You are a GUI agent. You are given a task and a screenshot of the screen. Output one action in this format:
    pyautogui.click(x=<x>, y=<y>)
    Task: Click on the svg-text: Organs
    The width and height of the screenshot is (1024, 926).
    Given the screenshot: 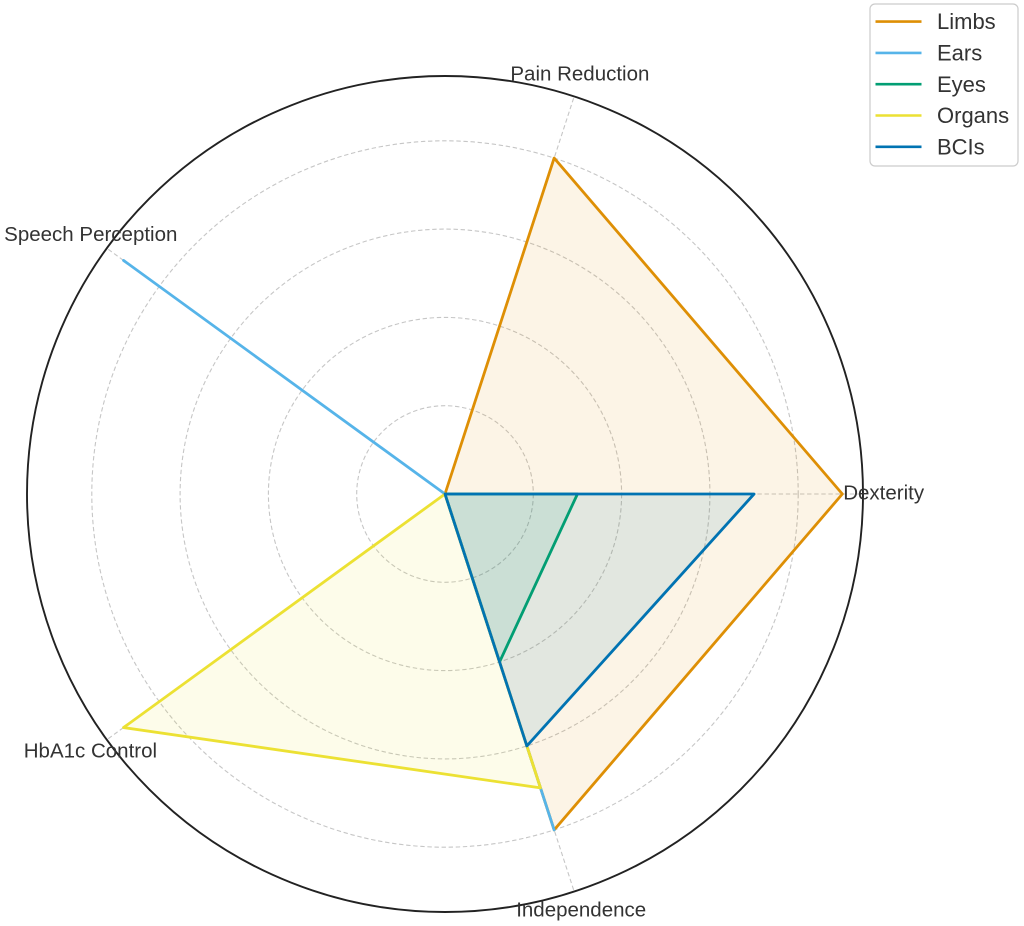 What is the action you would take?
    pyautogui.click(x=973, y=115)
    